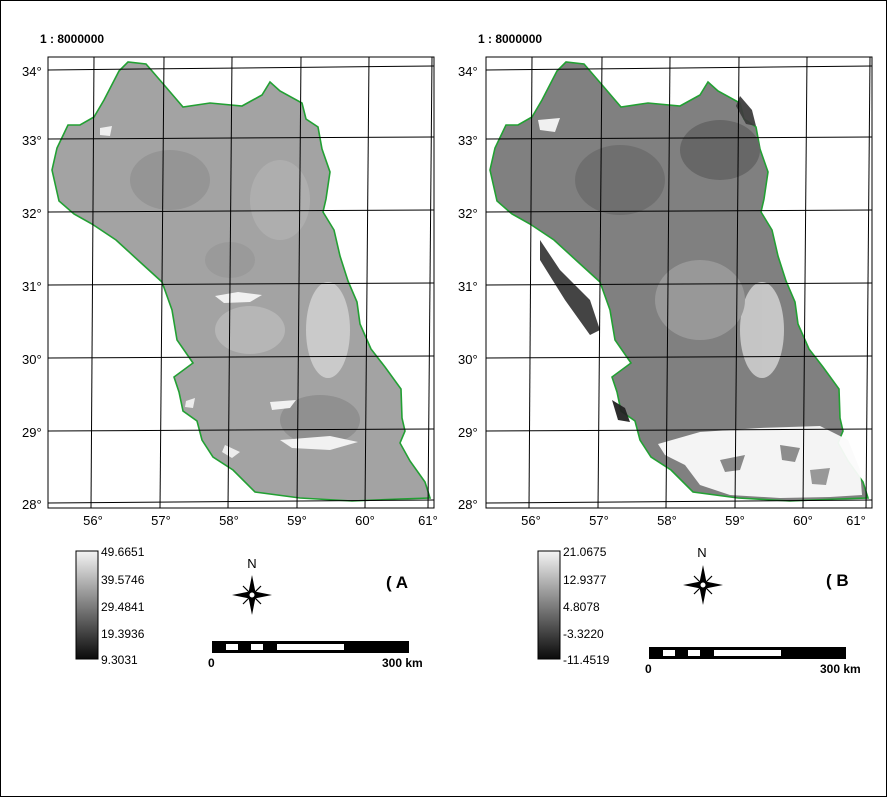  I want to click on color-legend: 21.0675 12.9377 4.8078 -3.3220 -11.4519, so click(573, 606).